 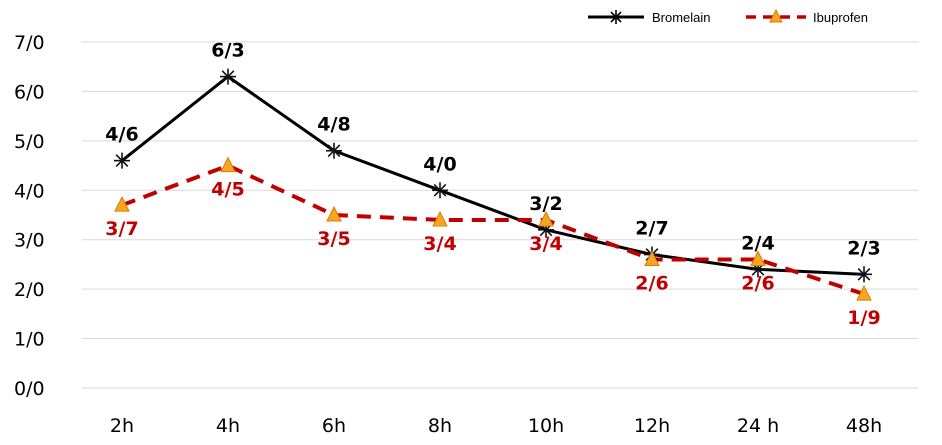 What do you see at coordinates (122, 426) in the screenshot?
I see `x-tick-label: 2h` at bounding box center [122, 426].